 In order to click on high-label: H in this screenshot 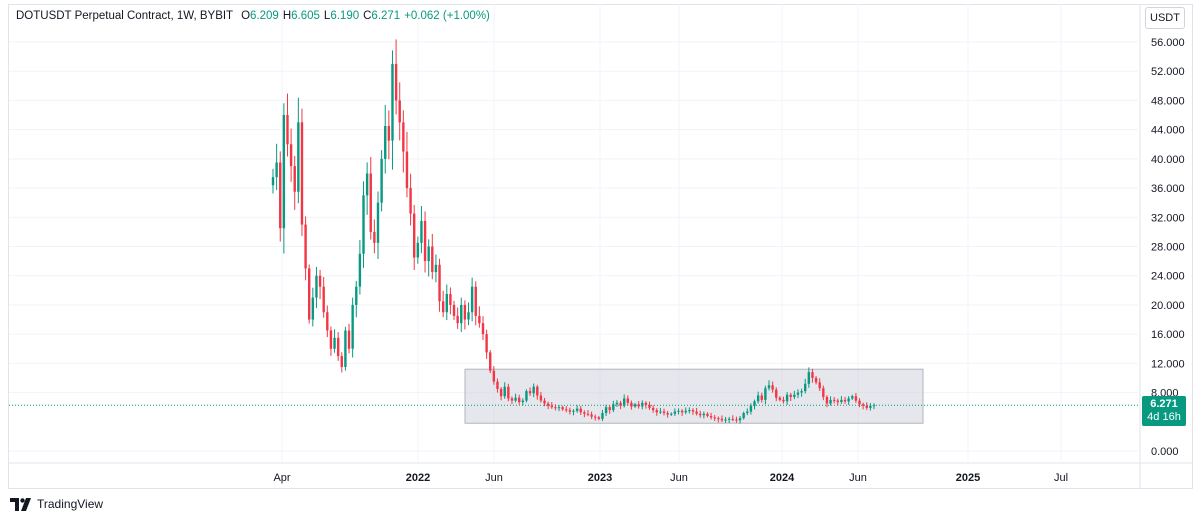, I will do `click(287, 16)`.